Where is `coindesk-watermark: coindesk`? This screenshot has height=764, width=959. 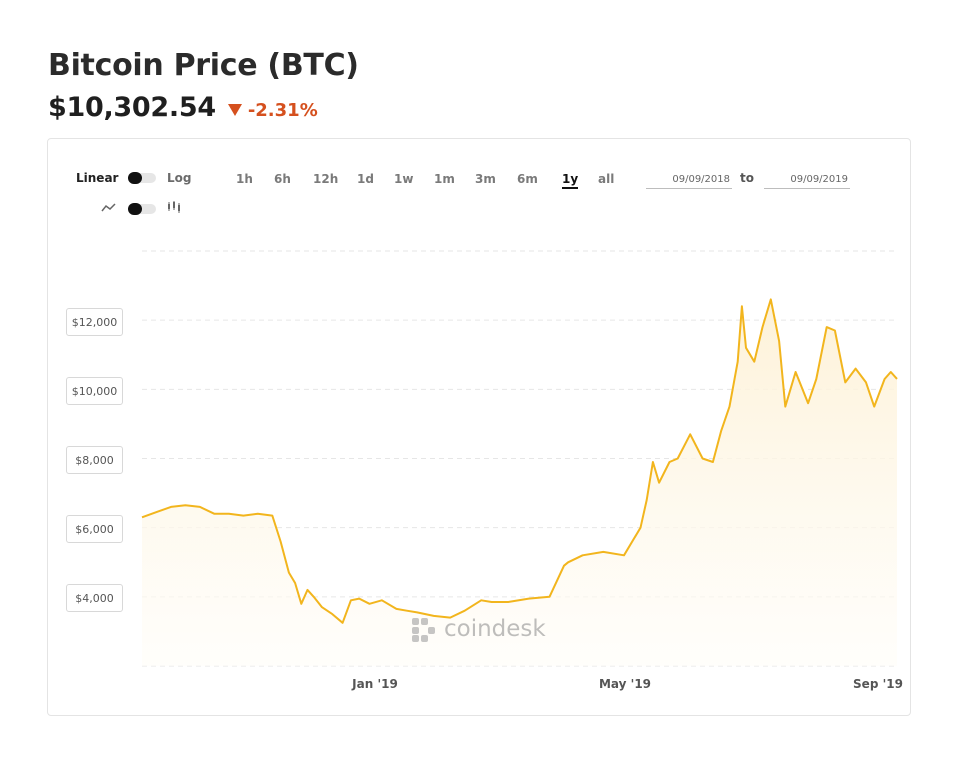 coindesk-watermark: coindesk is located at coordinates (478, 629).